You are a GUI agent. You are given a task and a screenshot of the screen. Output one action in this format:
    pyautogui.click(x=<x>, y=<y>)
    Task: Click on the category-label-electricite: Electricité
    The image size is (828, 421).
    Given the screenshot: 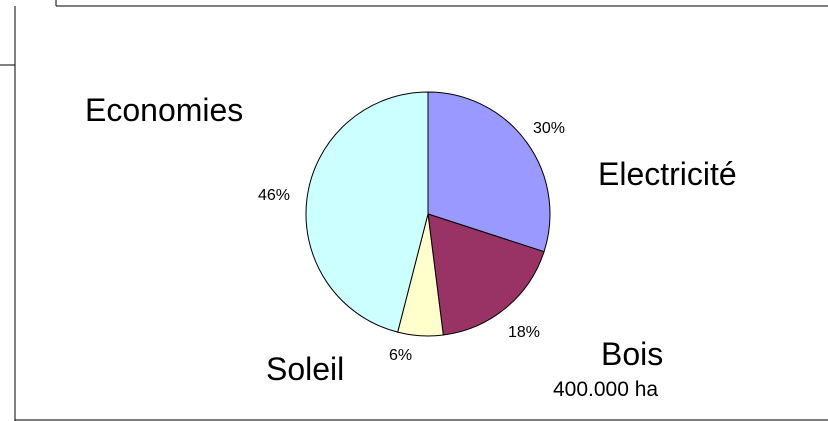 What is the action you would take?
    pyautogui.click(x=667, y=174)
    